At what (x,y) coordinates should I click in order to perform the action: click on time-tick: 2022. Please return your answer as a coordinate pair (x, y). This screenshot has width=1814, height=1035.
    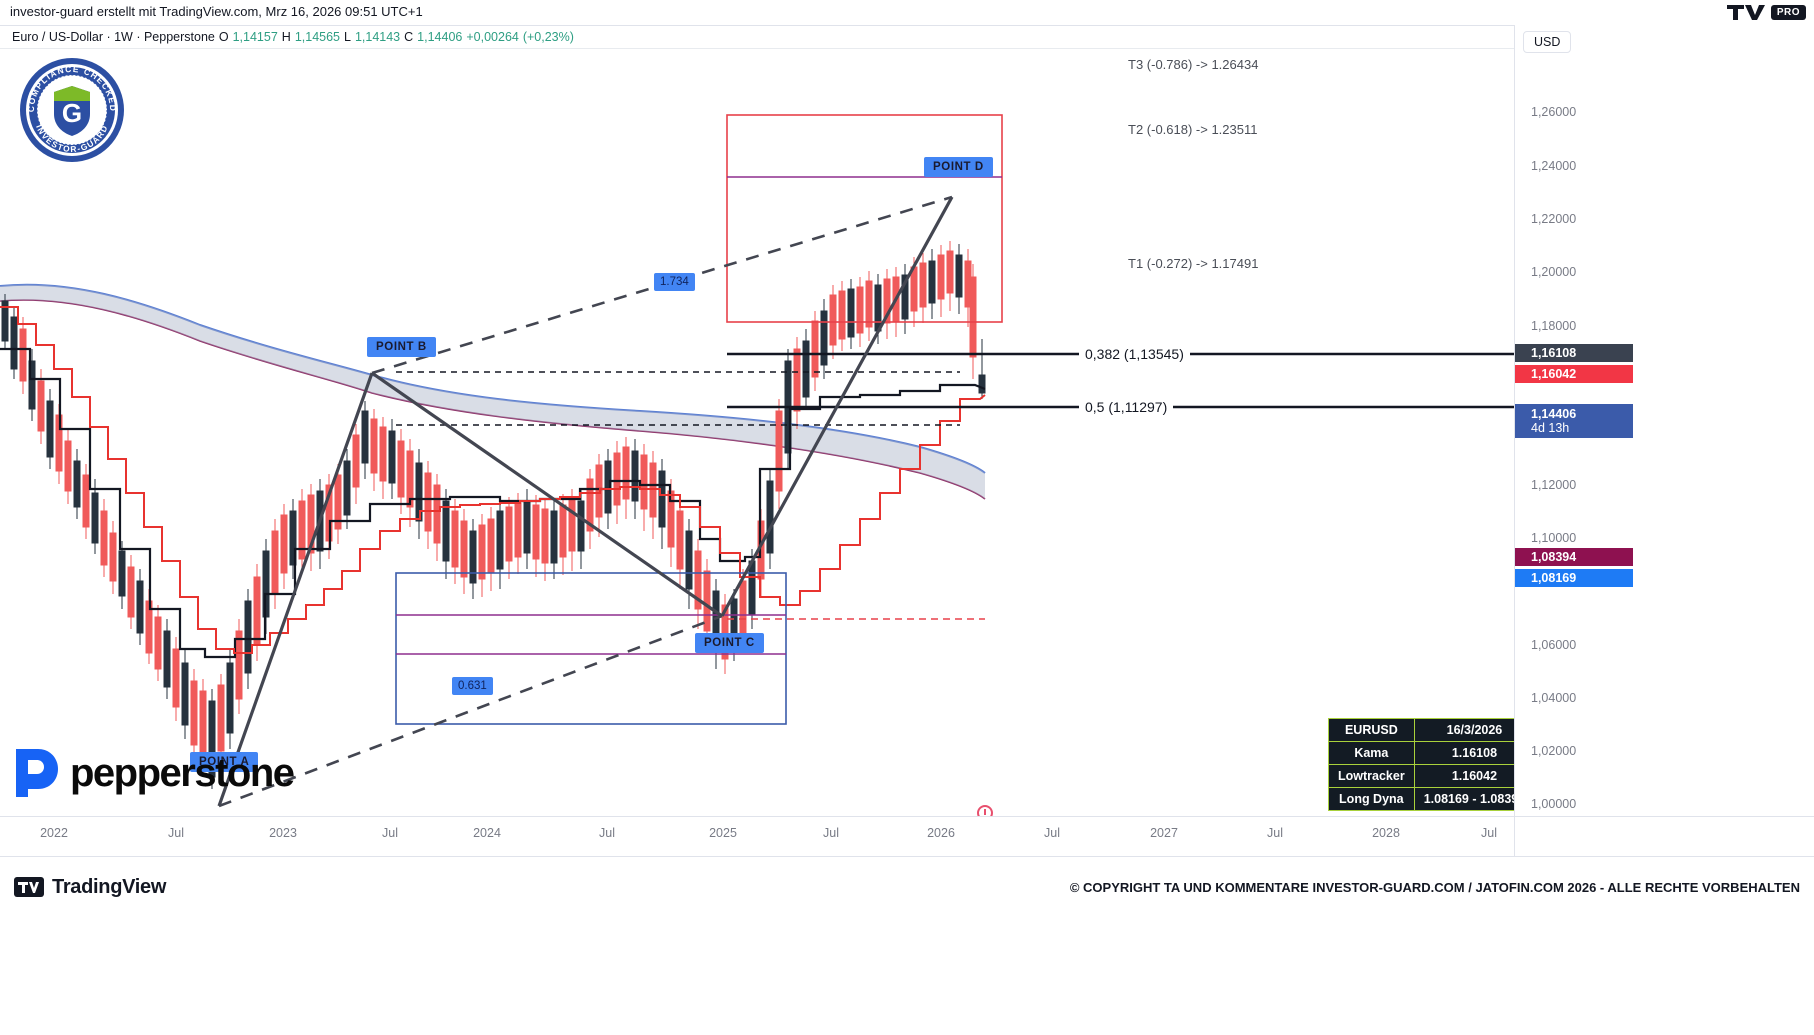
    Looking at the image, I should click on (54, 833).